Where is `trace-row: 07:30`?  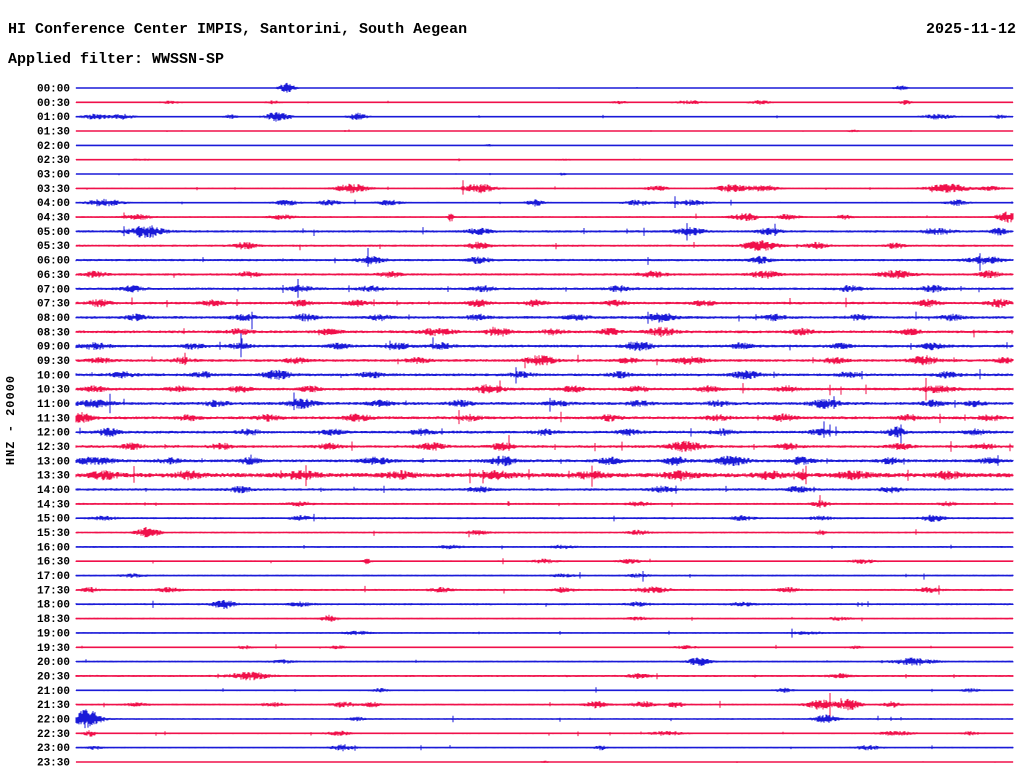
trace-row: 07:30 is located at coordinates (525, 304).